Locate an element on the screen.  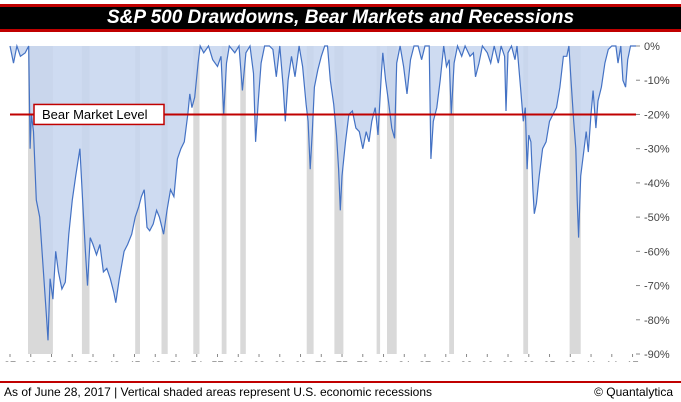
bear-market-label-box is located at coordinates (99, 114).